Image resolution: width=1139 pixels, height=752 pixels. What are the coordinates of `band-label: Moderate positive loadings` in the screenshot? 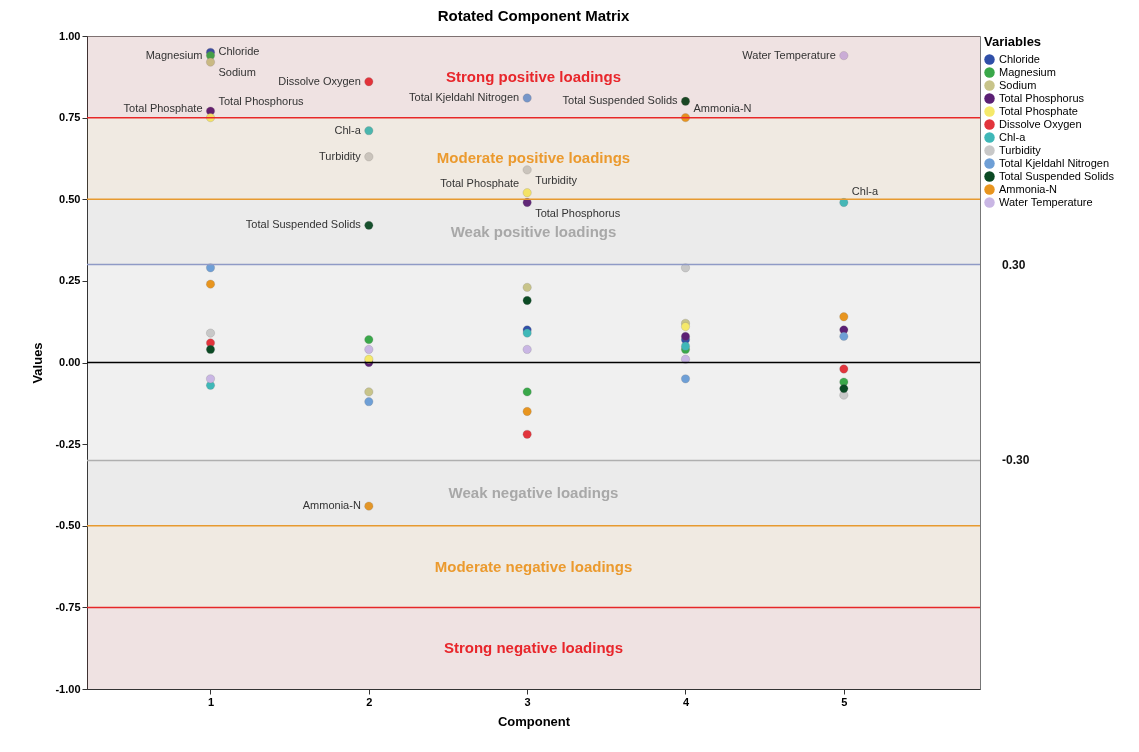 It's located at (533, 158).